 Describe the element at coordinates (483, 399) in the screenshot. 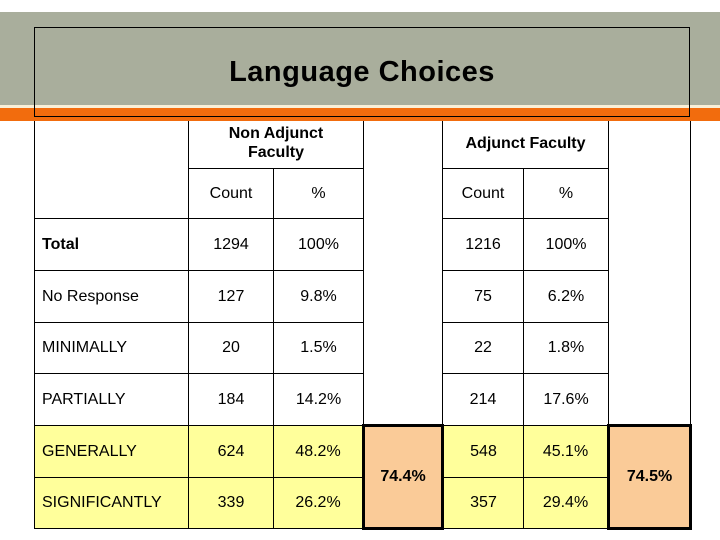

I see `a-count-cell: 214` at that location.